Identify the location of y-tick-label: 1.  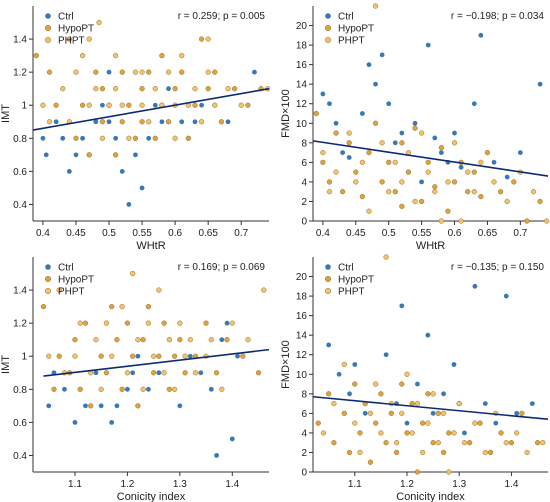
(24, 357).